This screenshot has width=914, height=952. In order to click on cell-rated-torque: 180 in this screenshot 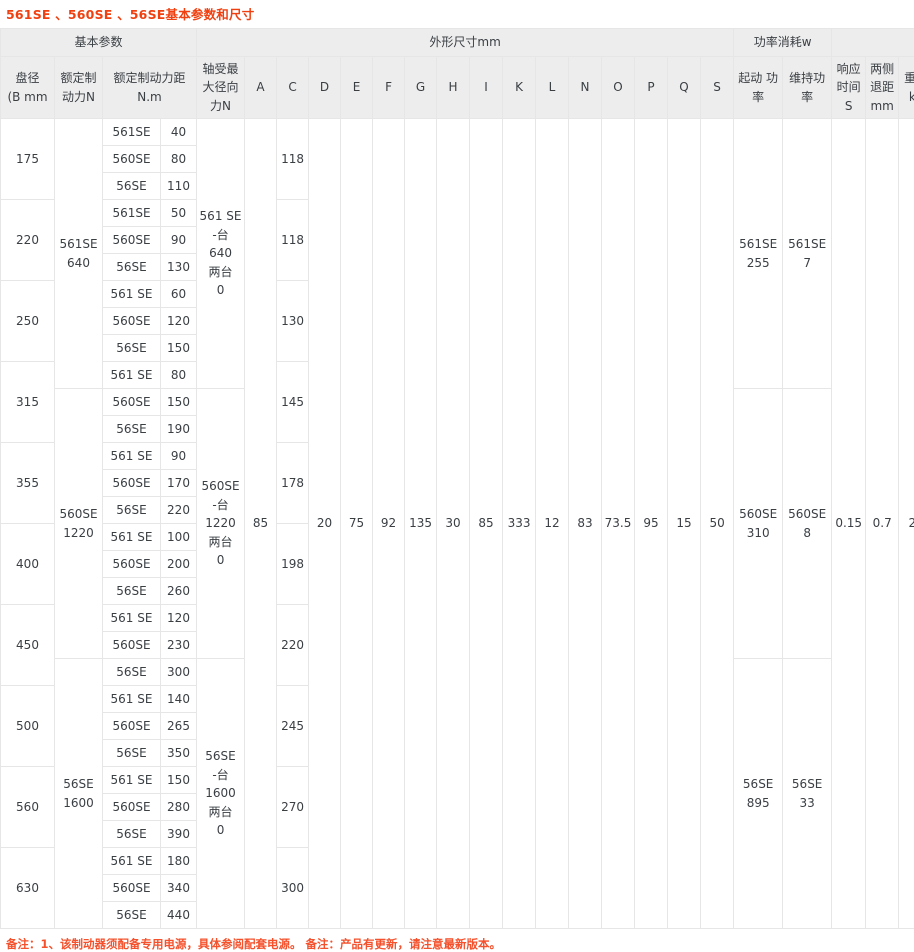, I will do `click(179, 861)`.